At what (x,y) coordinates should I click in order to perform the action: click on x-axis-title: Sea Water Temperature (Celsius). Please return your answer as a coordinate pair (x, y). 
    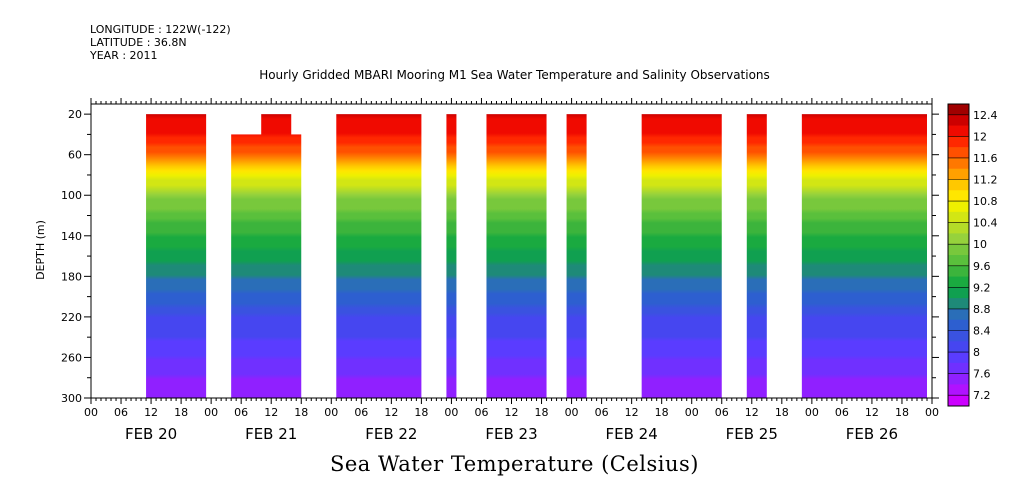
    Looking at the image, I should click on (514, 464).